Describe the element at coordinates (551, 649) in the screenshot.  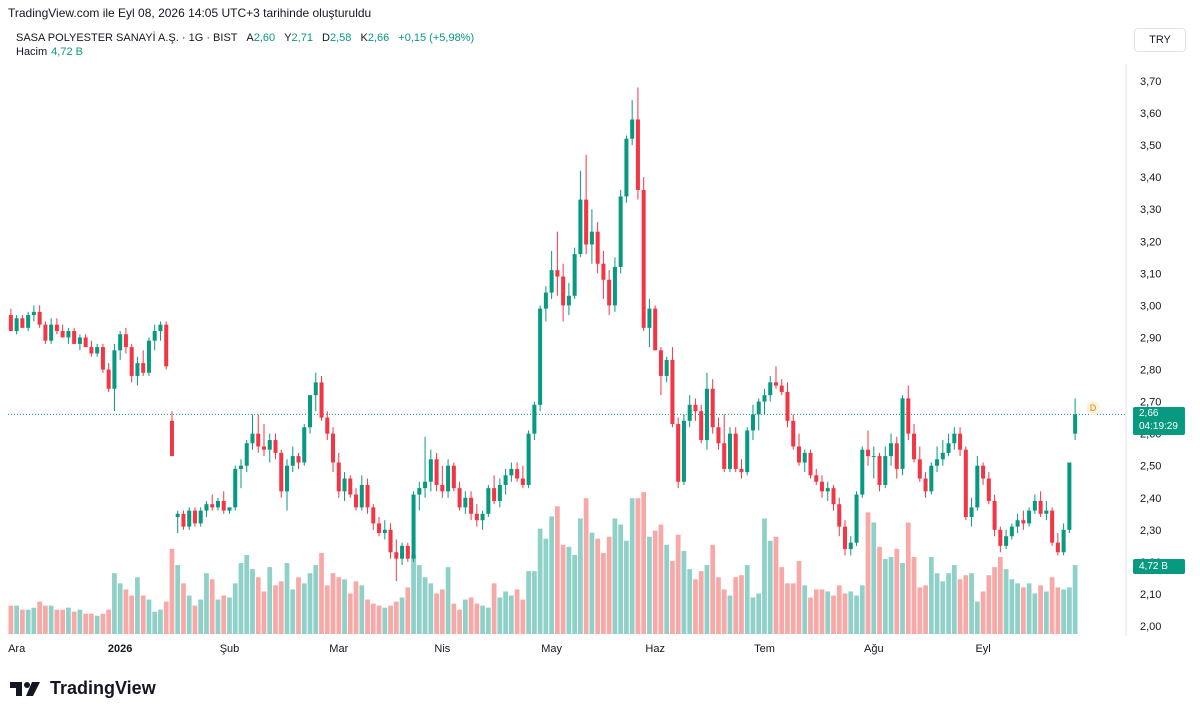
I see `x-tick-label: May` at that location.